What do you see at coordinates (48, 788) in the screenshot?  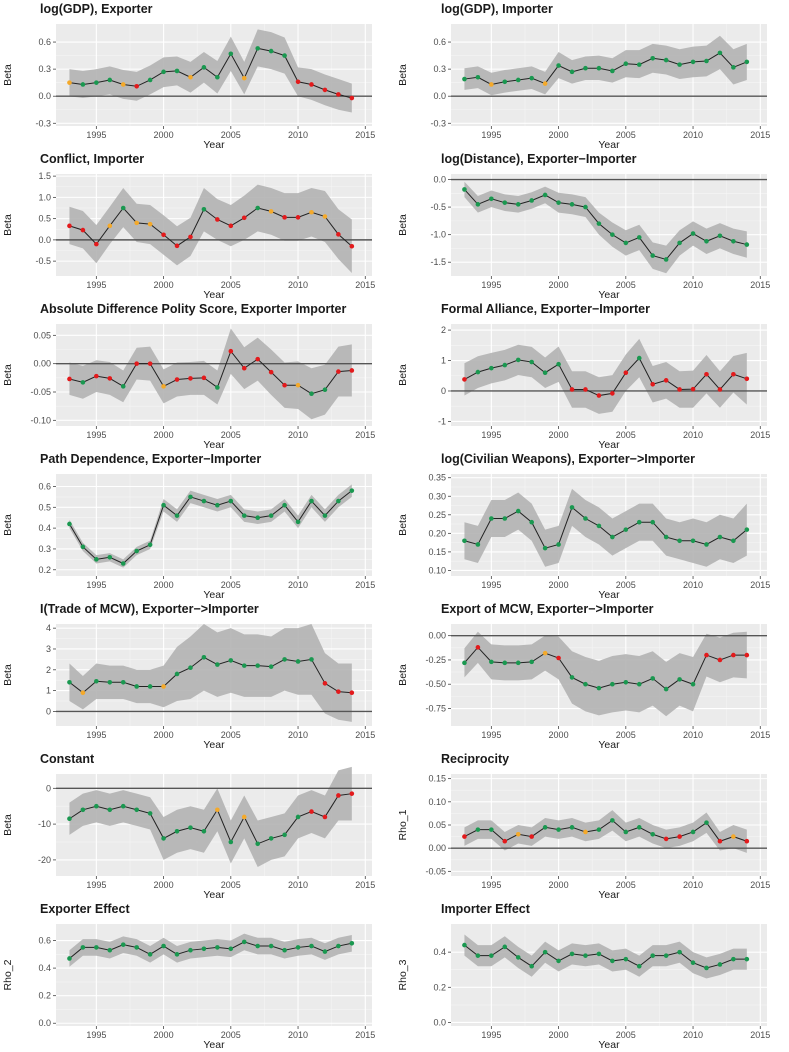 I see `y-tick-label: 0` at bounding box center [48, 788].